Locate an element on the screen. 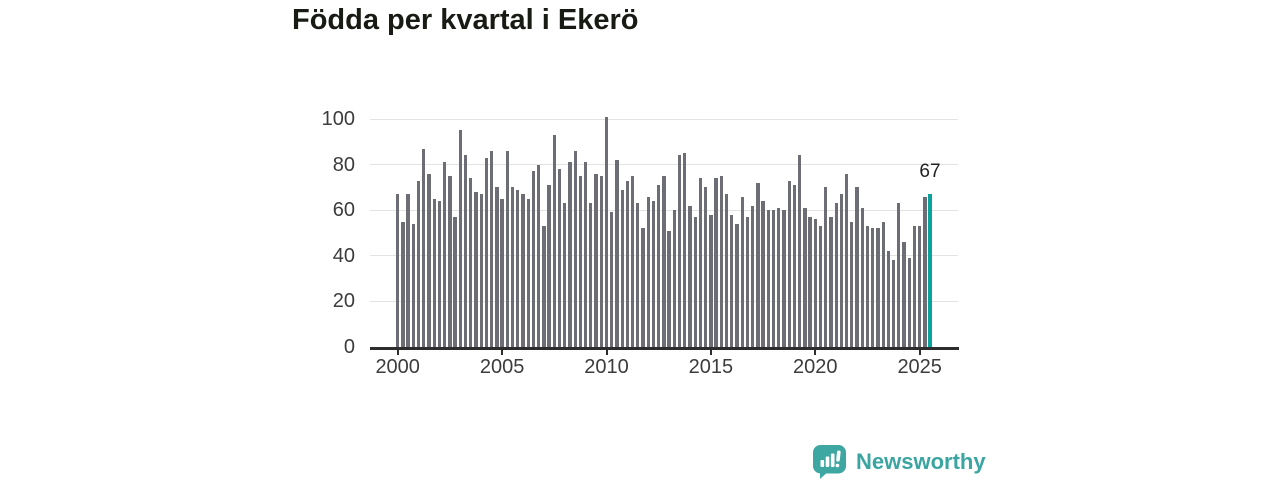 Image resolution: width=1280 pixels, height=480 pixels. newsworthy-branding: Newsworthy is located at coordinates (899, 462).